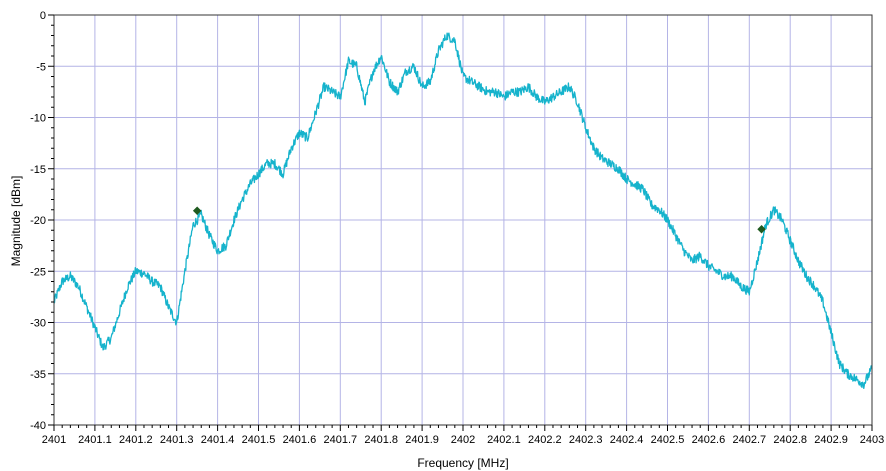  What do you see at coordinates (38, 221) in the screenshot?
I see `y-tick-label: -20` at bounding box center [38, 221].